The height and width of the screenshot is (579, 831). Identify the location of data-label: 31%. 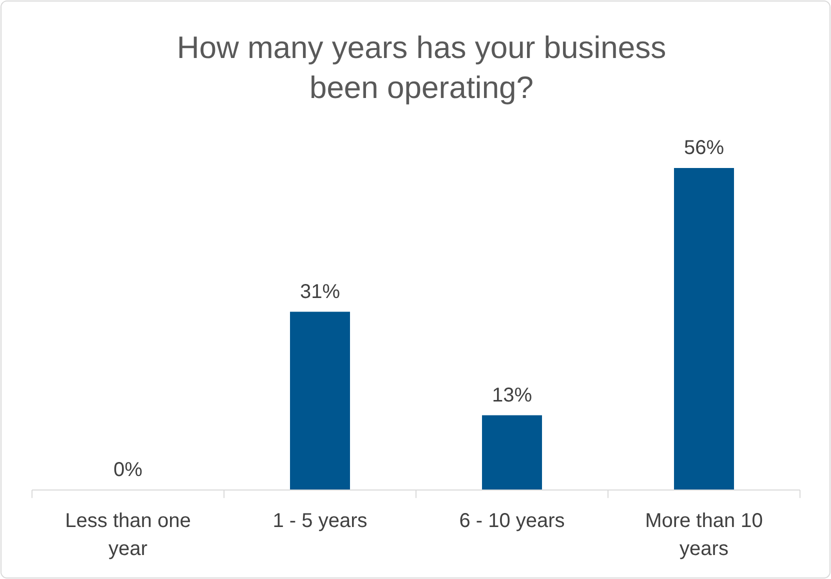
(320, 291).